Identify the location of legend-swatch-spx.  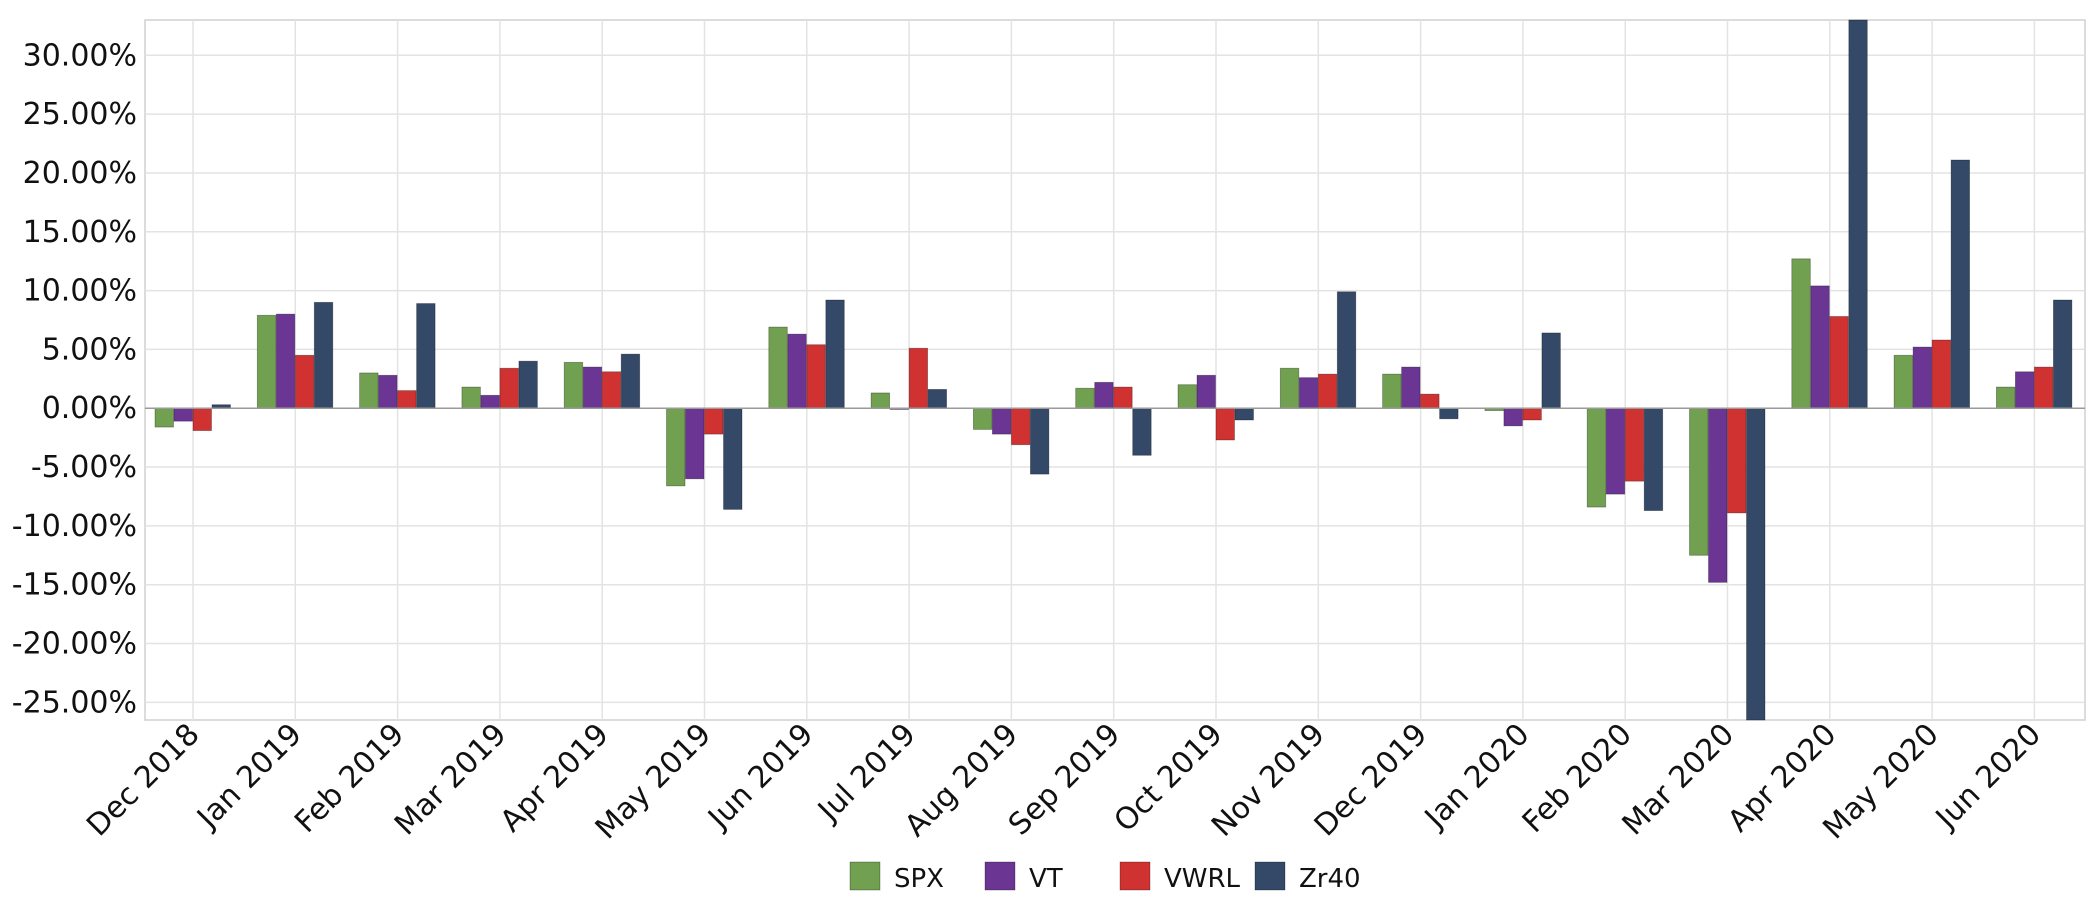
(865, 876).